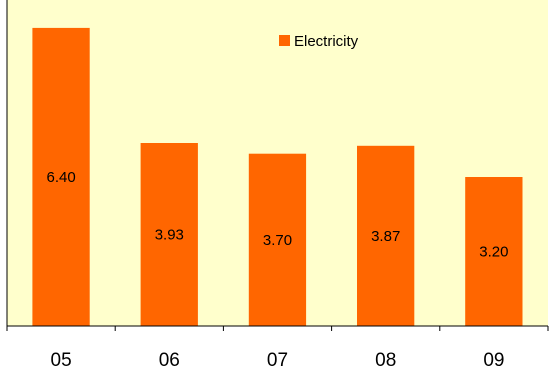 This screenshot has height=376, width=553. I want to click on x-tick-labels-group: 05 06 07 08 09, so click(278, 360).